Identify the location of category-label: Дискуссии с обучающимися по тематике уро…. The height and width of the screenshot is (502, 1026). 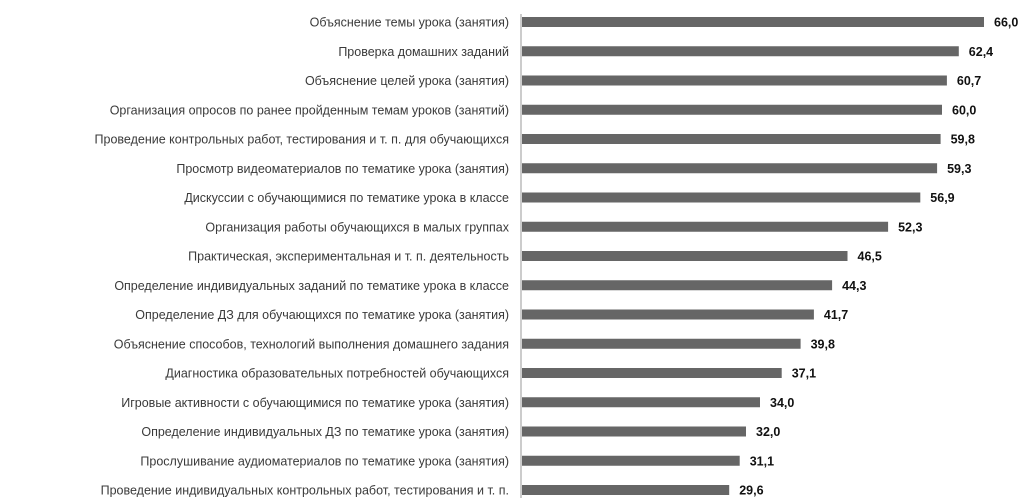
(346, 198).